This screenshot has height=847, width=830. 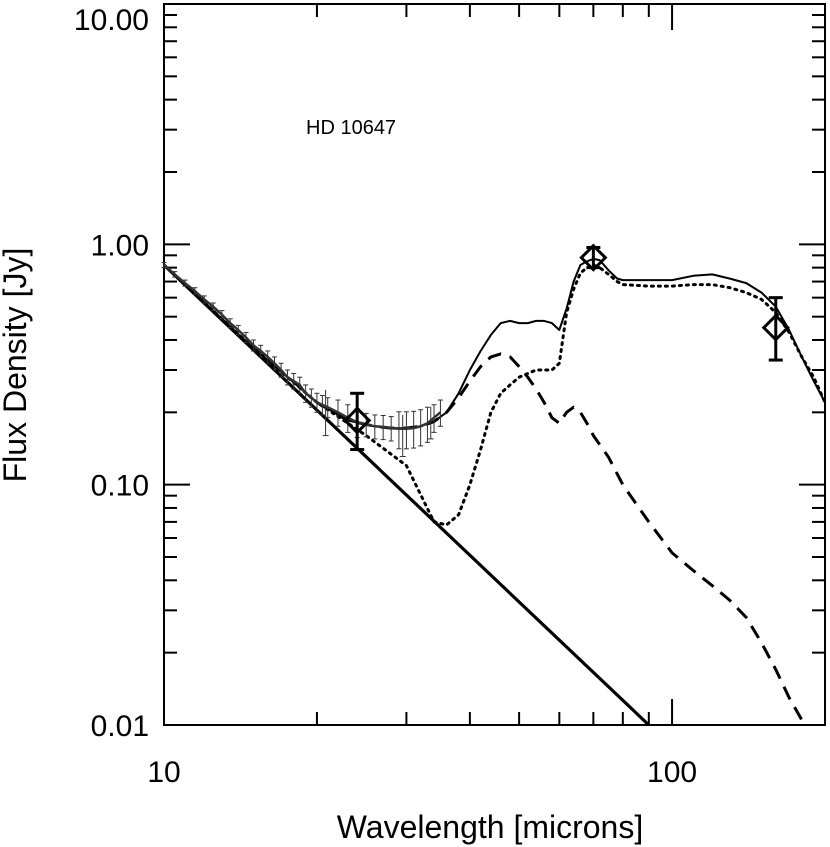 I want to click on star-name-annotation: HD 10647, so click(x=351, y=128).